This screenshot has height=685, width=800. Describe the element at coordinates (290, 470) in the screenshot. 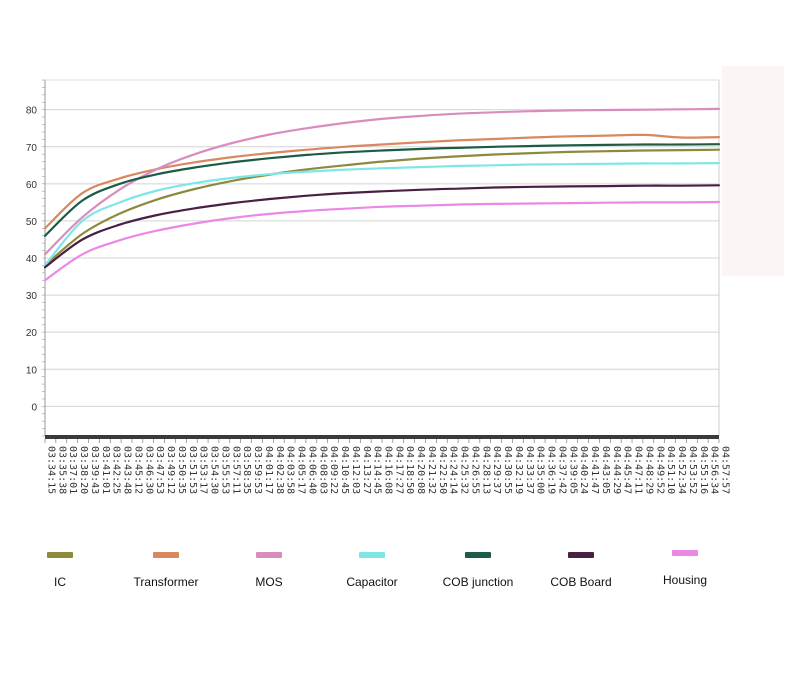

I see `x-tick-label: 04:03:58` at that location.